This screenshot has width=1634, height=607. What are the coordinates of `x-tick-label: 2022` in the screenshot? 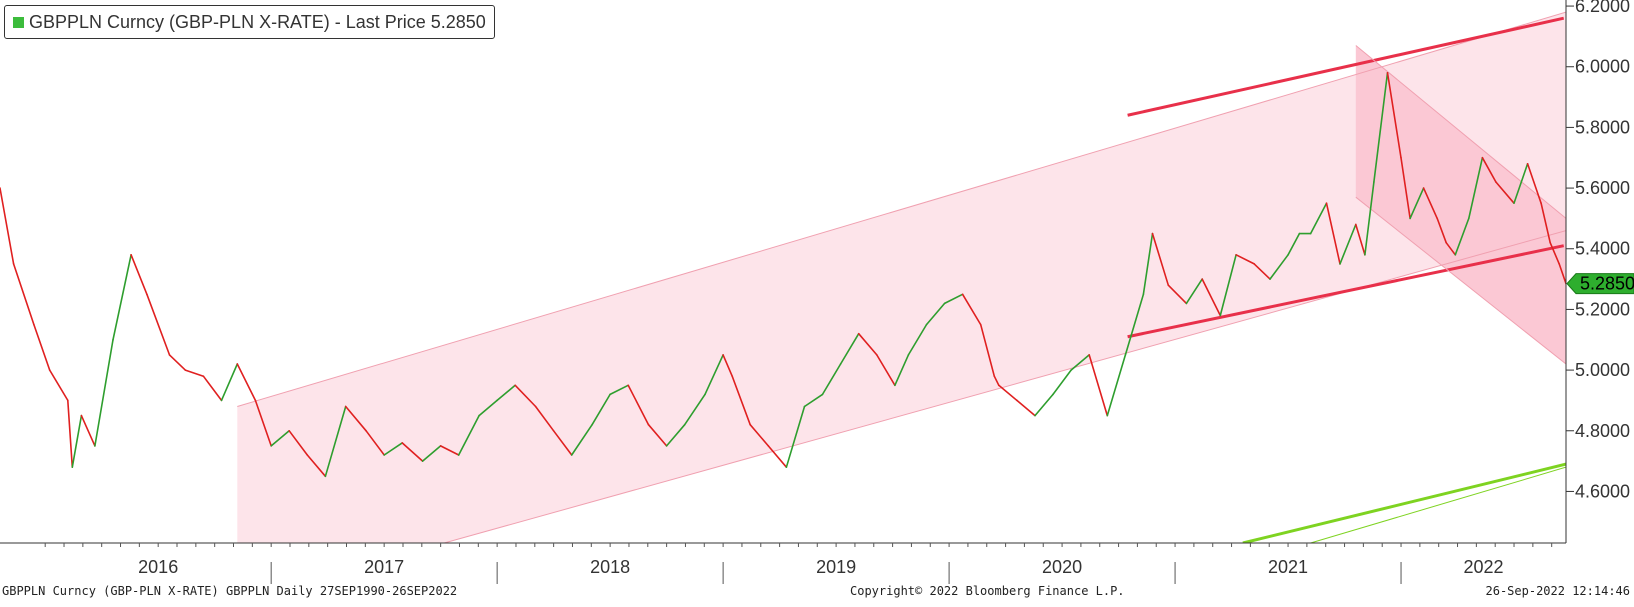 It's located at (1483, 567).